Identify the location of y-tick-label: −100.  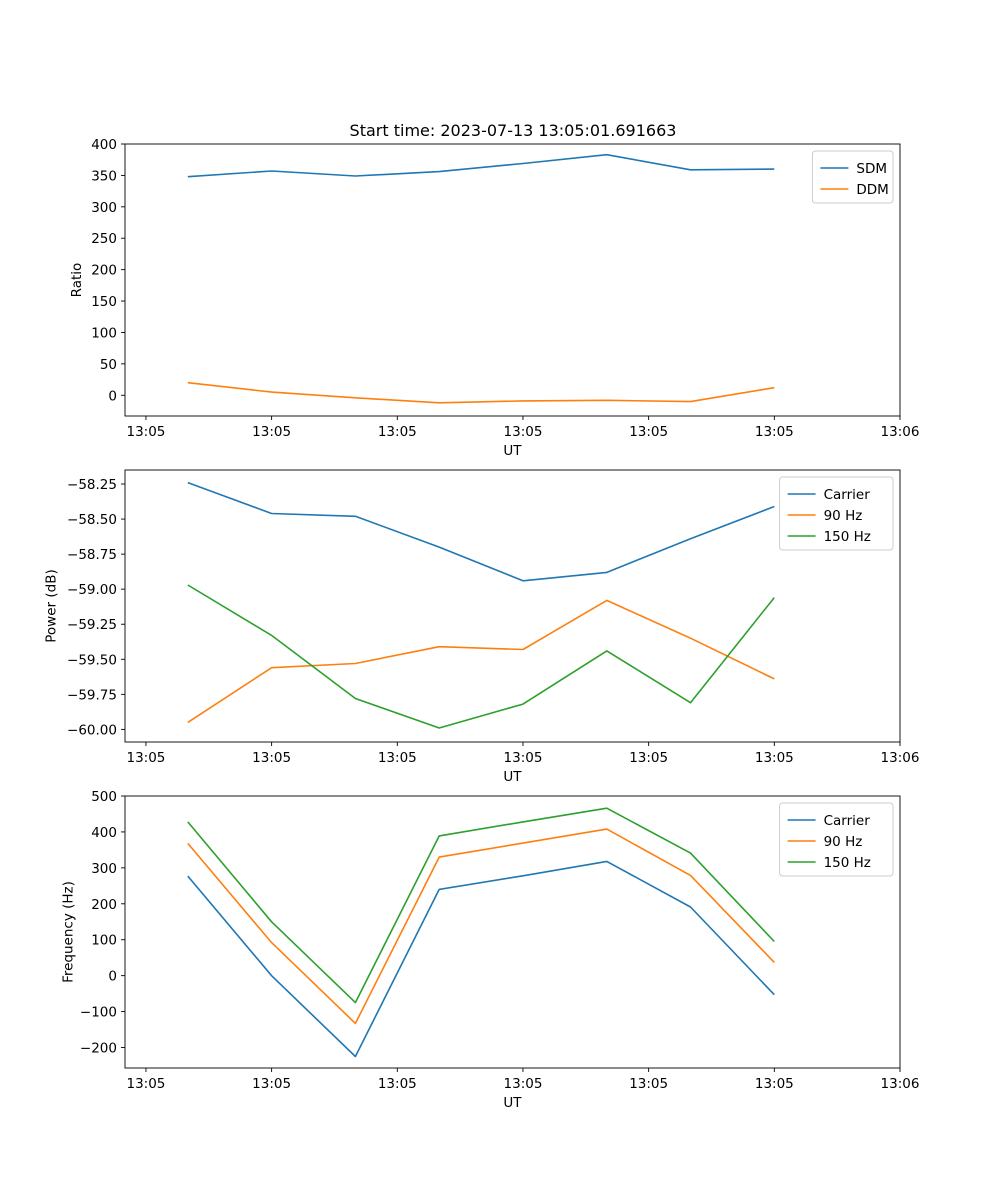
(98, 1013).